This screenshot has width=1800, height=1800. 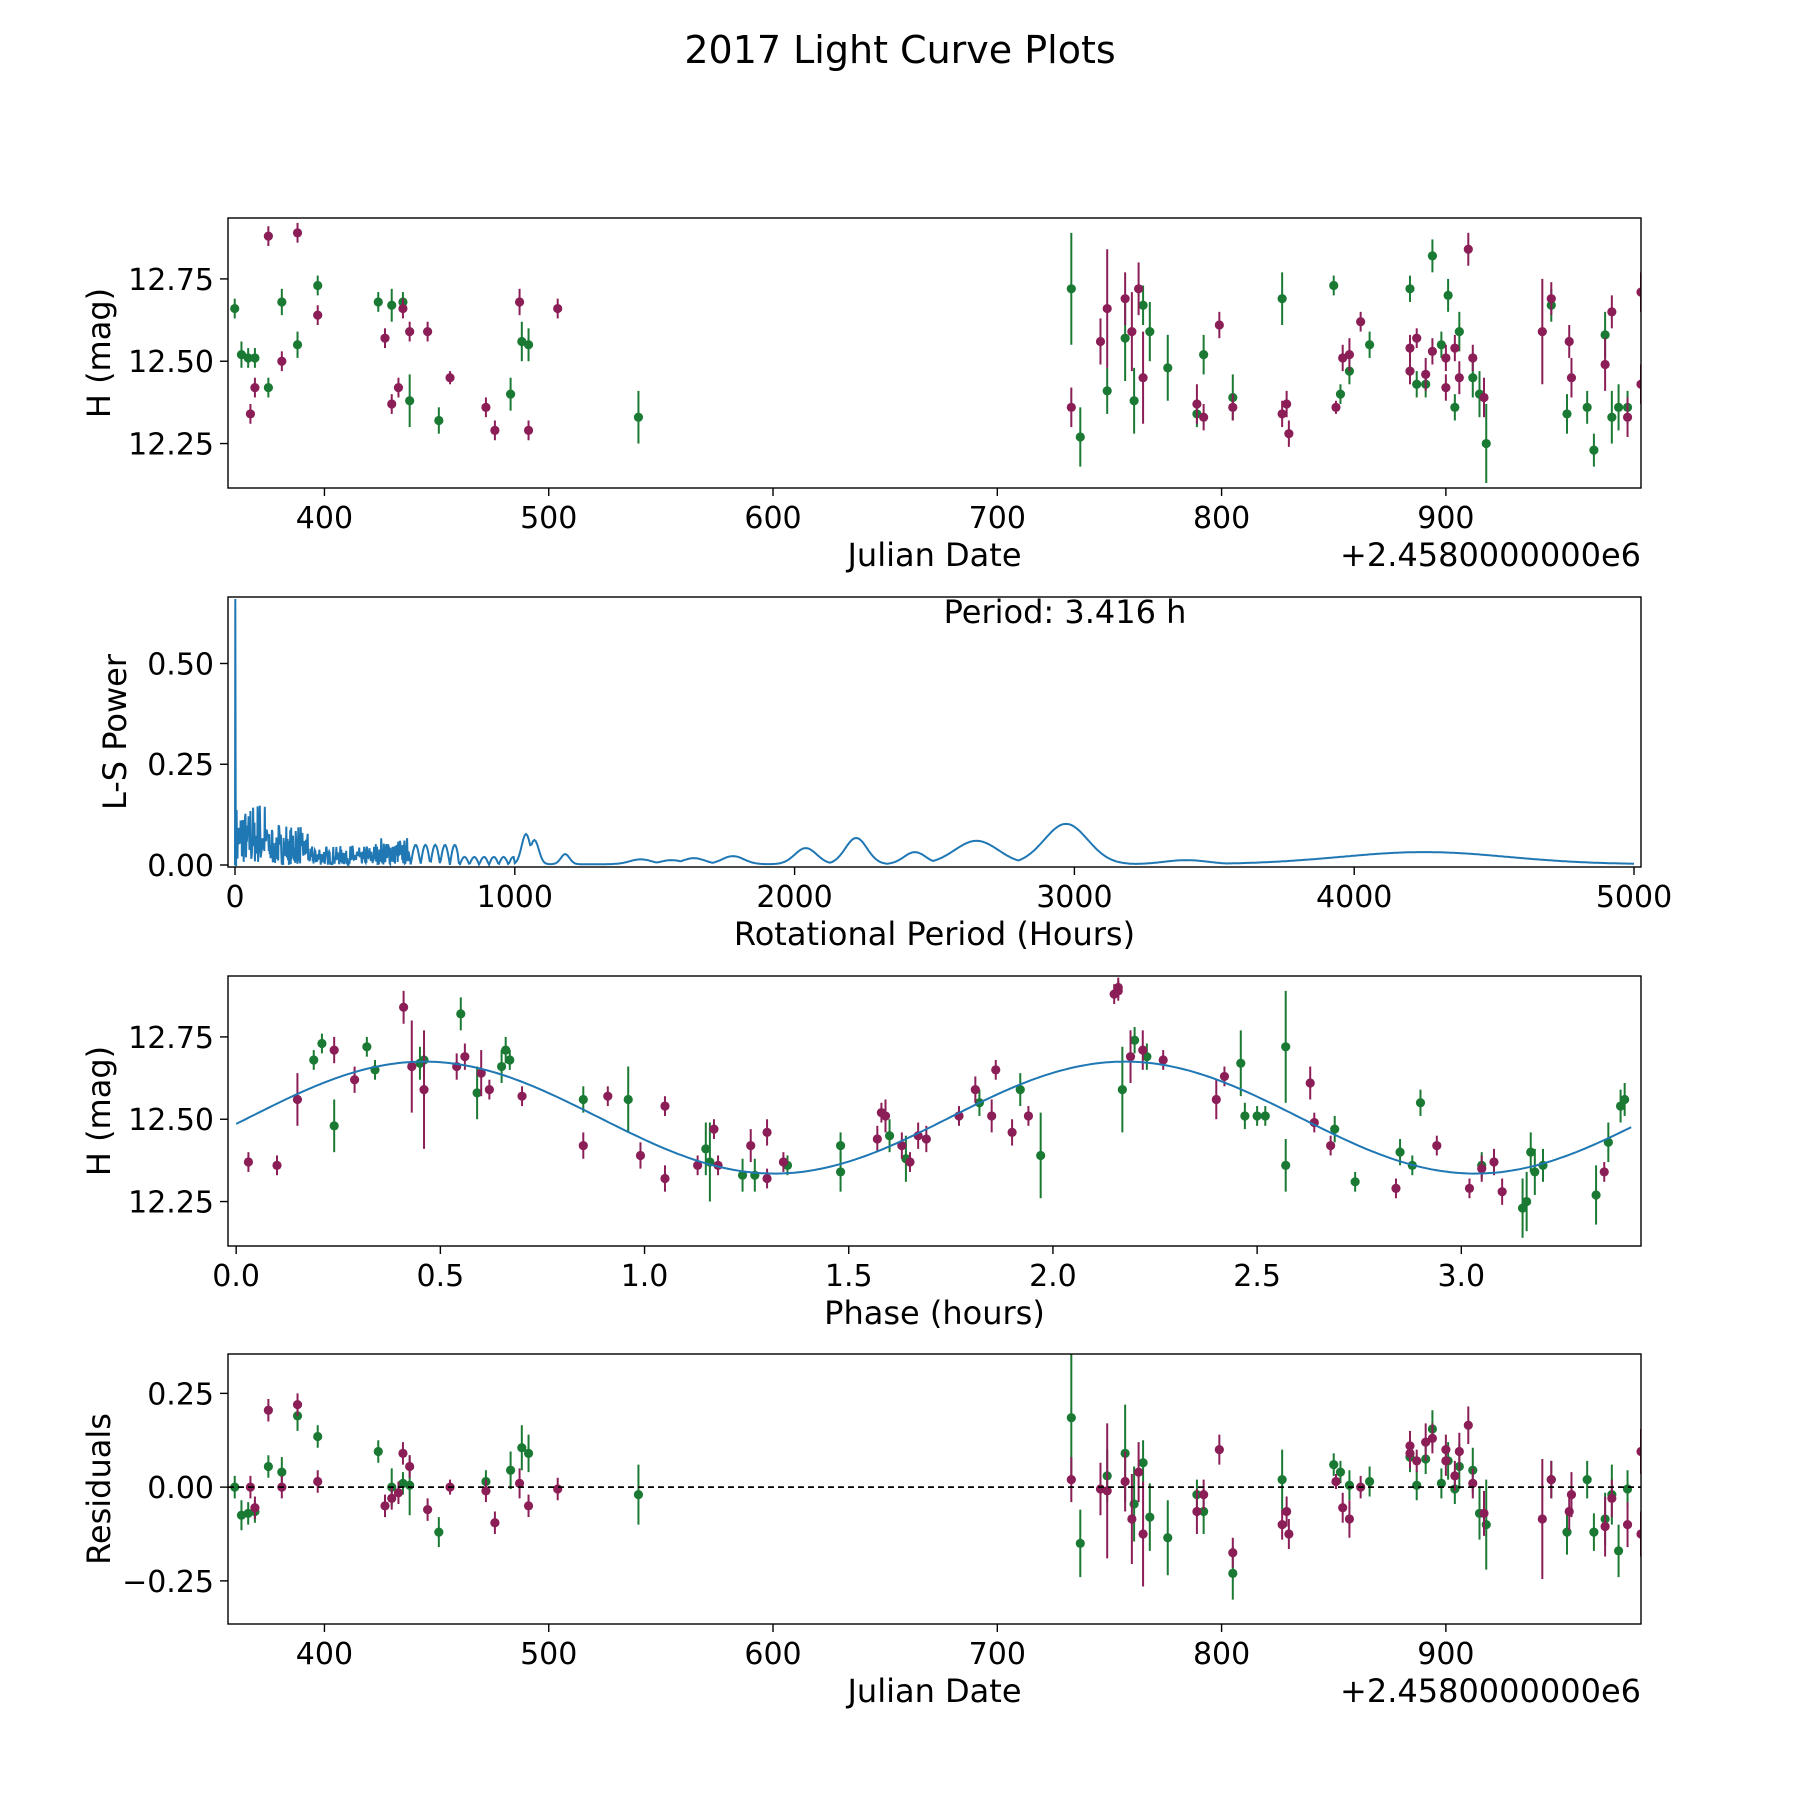 What do you see at coordinates (236, 1276) in the screenshot?
I see `x-tick-label: 0.0` at bounding box center [236, 1276].